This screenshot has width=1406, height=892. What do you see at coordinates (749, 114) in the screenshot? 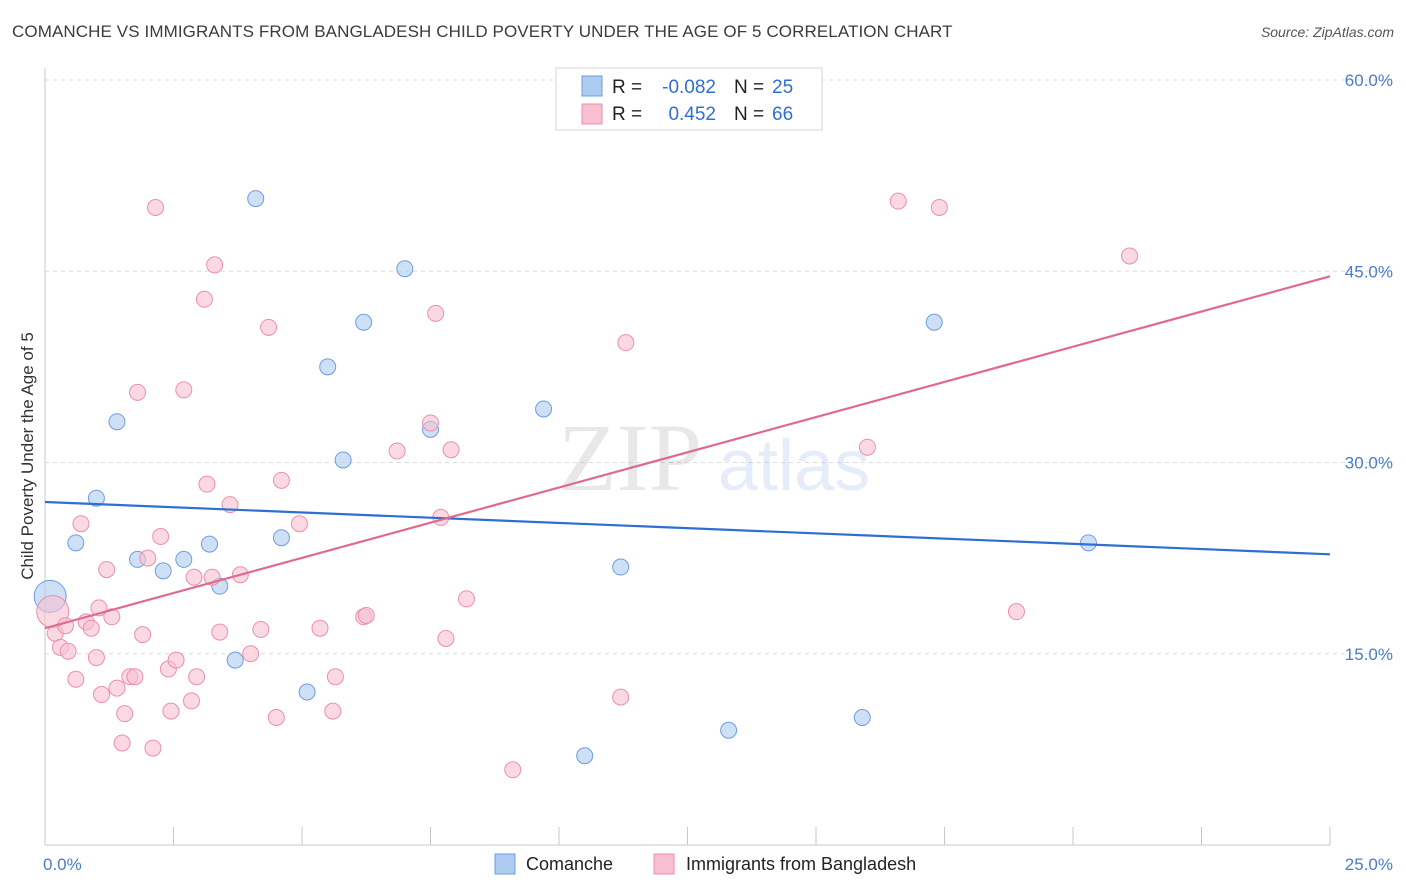
I see `legend-n-label-bangladesh: N =` at bounding box center [749, 114].